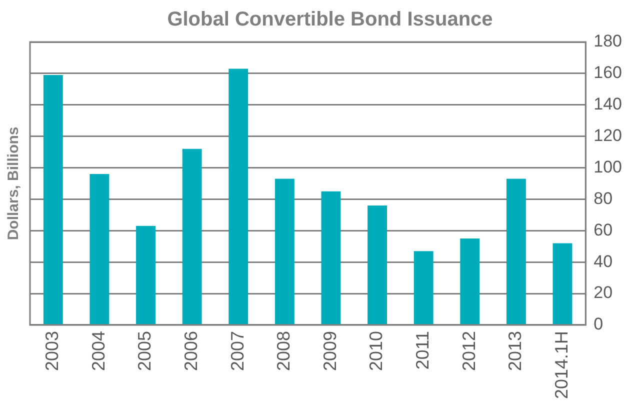 The height and width of the screenshot is (407, 640). Describe the element at coordinates (13, 183) in the screenshot. I see `y-axis-title: Dollars, Billions` at that location.